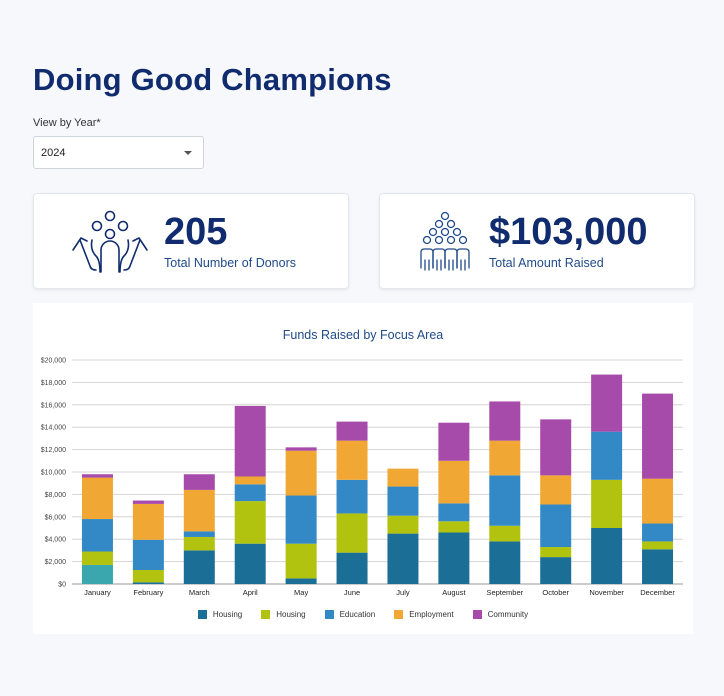  What do you see at coordinates (606, 592) in the screenshot?
I see `x-tick-label: November` at bounding box center [606, 592].